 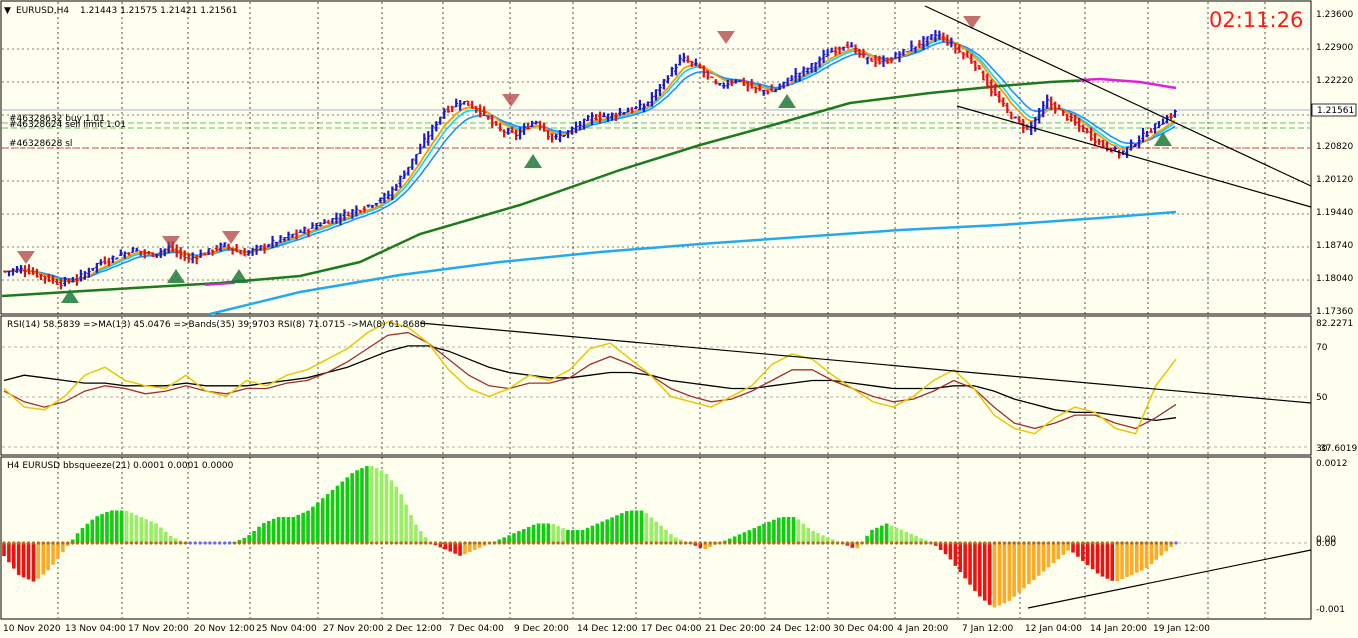 What do you see at coordinates (1334, 312) in the screenshot?
I see `price-tick: 1.17360` at bounding box center [1334, 312].